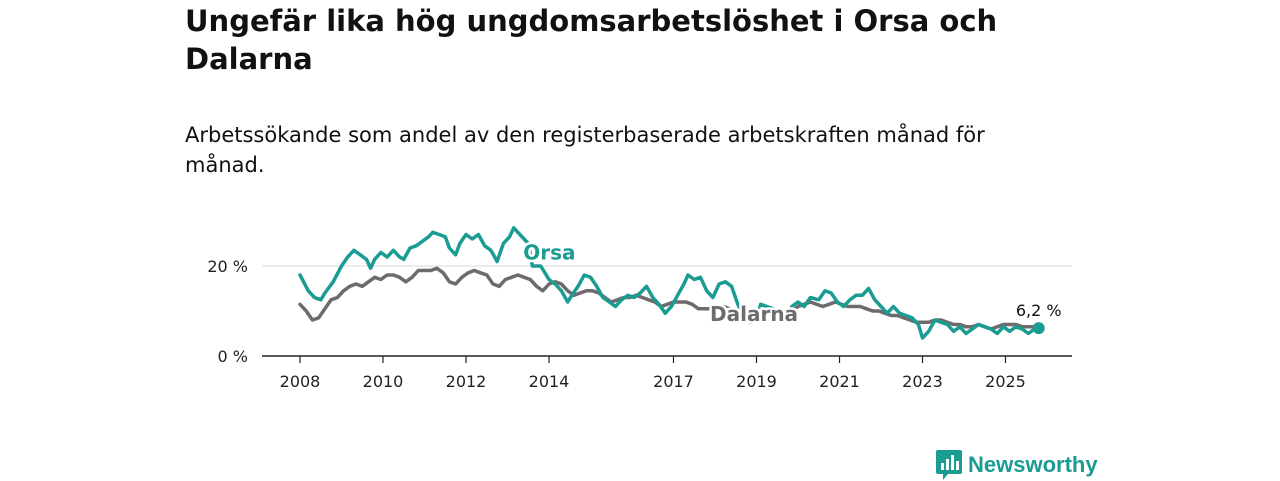 This screenshot has height=481, width=1280. I want to click on series-label-orsa: Orsa, so click(549, 252).